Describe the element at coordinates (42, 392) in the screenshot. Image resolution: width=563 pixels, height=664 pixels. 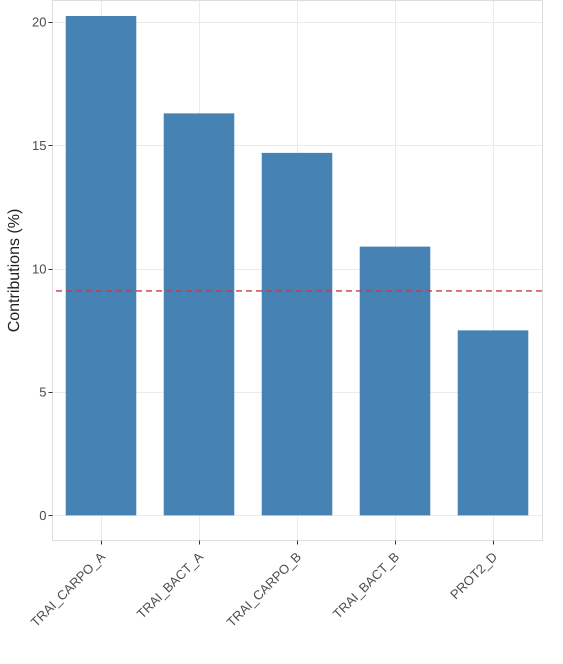
I see `y-tick-label: 5` at that location.